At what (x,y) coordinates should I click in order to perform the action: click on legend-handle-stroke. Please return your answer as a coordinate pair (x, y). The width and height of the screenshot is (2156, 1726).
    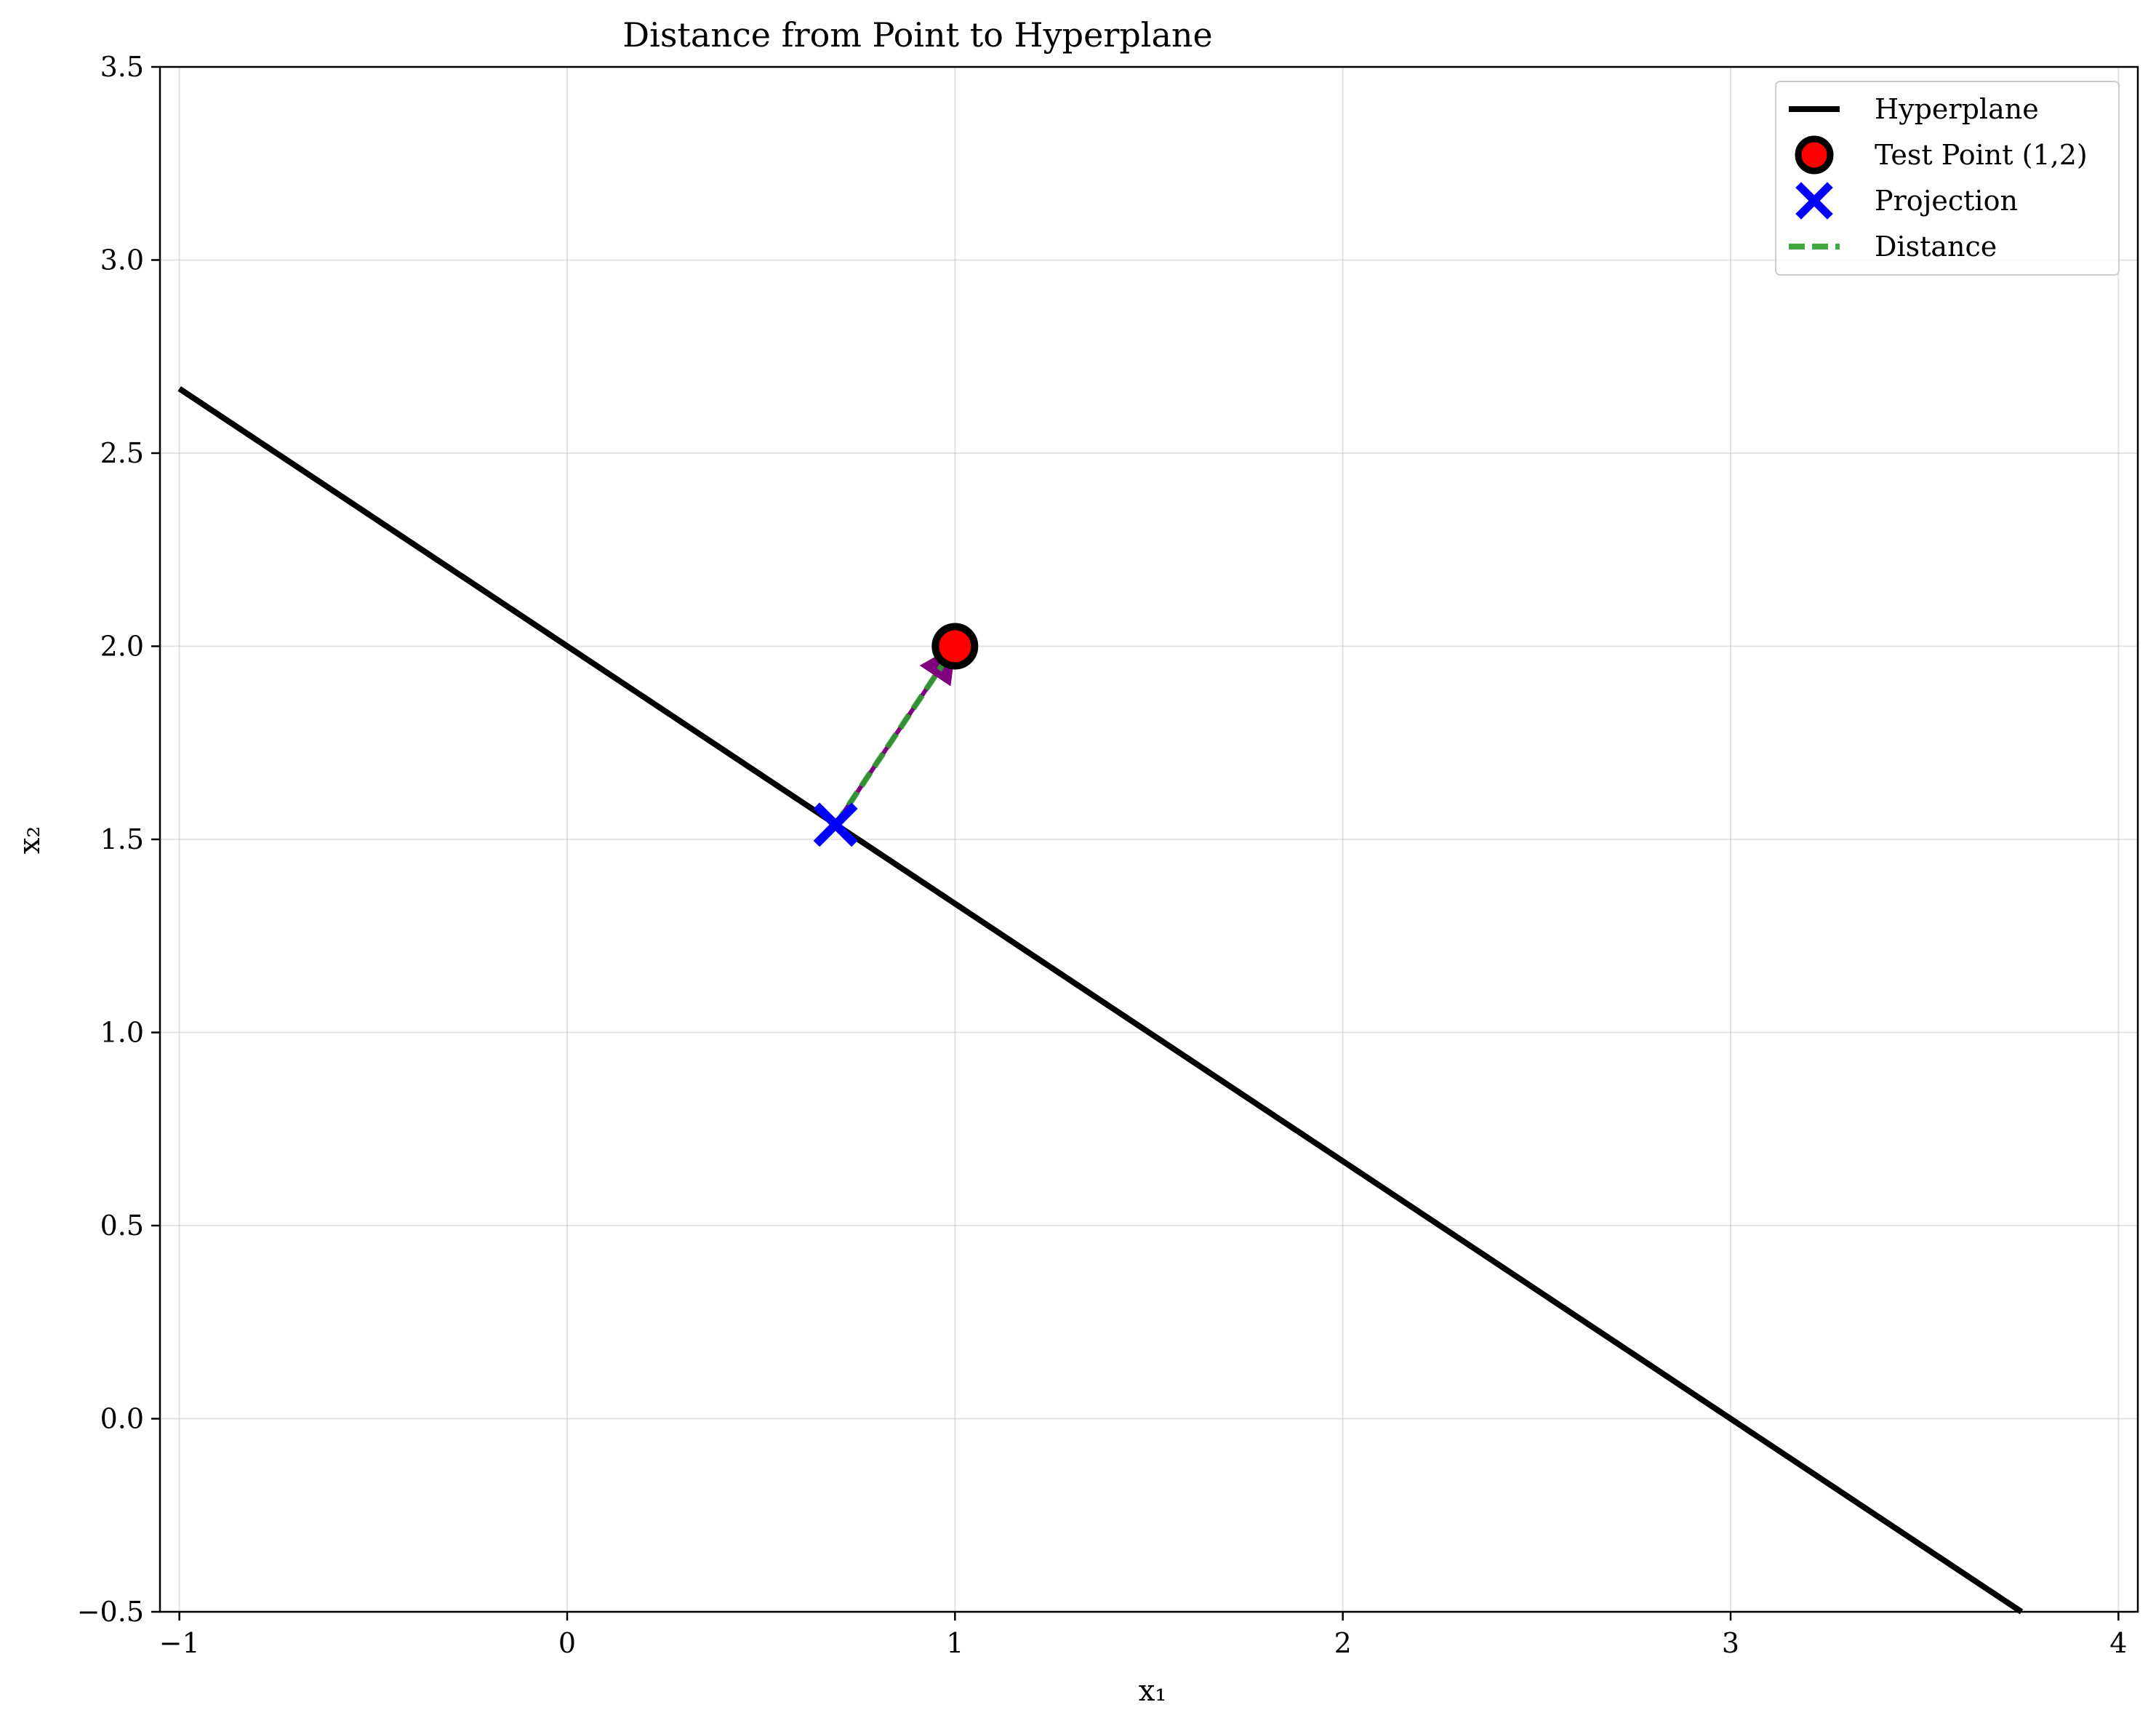
    Looking at the image, I should click on (1814, 201).